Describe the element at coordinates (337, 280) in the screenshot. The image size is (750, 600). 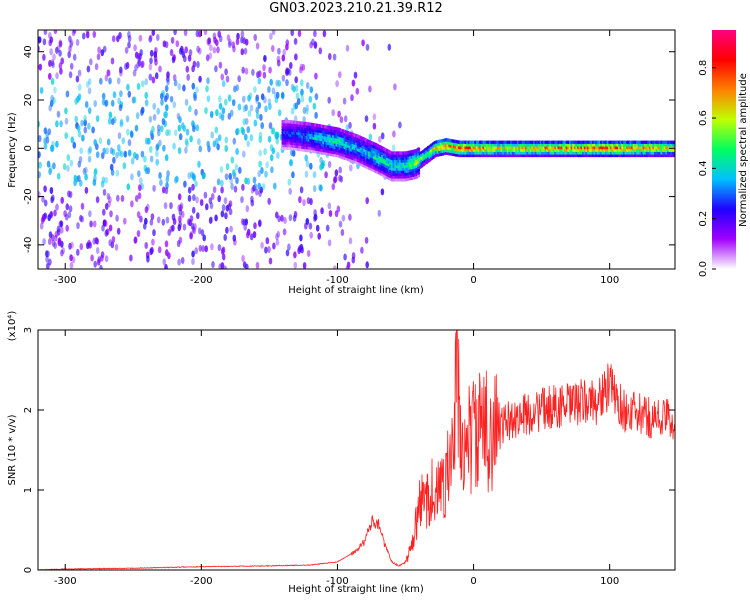
I see `spectrogram-xtick-label: -100` at that location.